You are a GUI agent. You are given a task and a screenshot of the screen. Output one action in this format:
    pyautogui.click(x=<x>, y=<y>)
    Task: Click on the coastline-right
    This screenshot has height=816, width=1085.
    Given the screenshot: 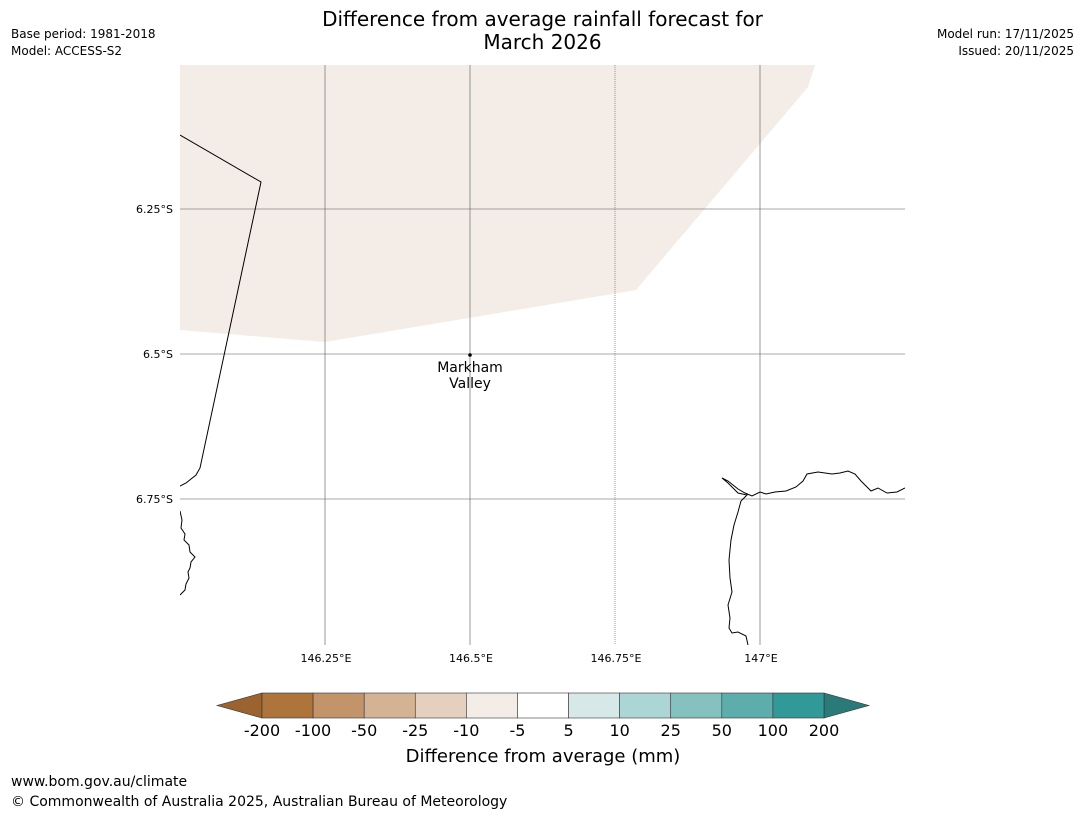 What is the action you would take?
    pyautogui.click(x=813, y=557)
    